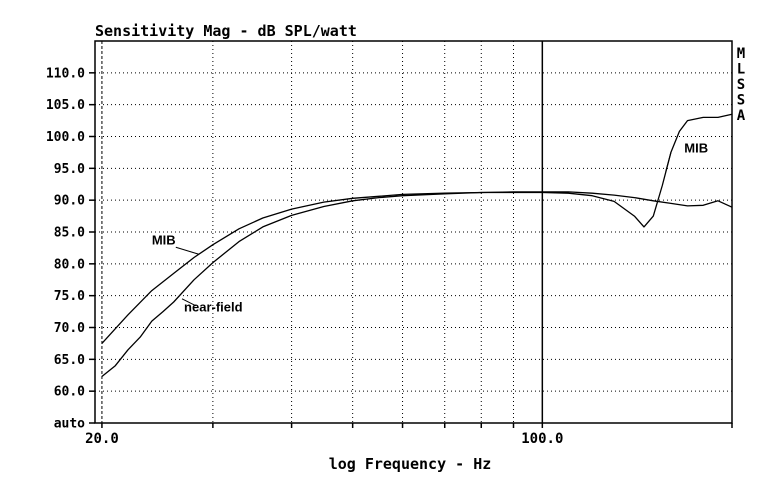 The image size is (765, 499). What do you see at coordinates (69, 296) in the screenshot?
I see `y-tick-label: 75.0` at bounding box center [69, 296].